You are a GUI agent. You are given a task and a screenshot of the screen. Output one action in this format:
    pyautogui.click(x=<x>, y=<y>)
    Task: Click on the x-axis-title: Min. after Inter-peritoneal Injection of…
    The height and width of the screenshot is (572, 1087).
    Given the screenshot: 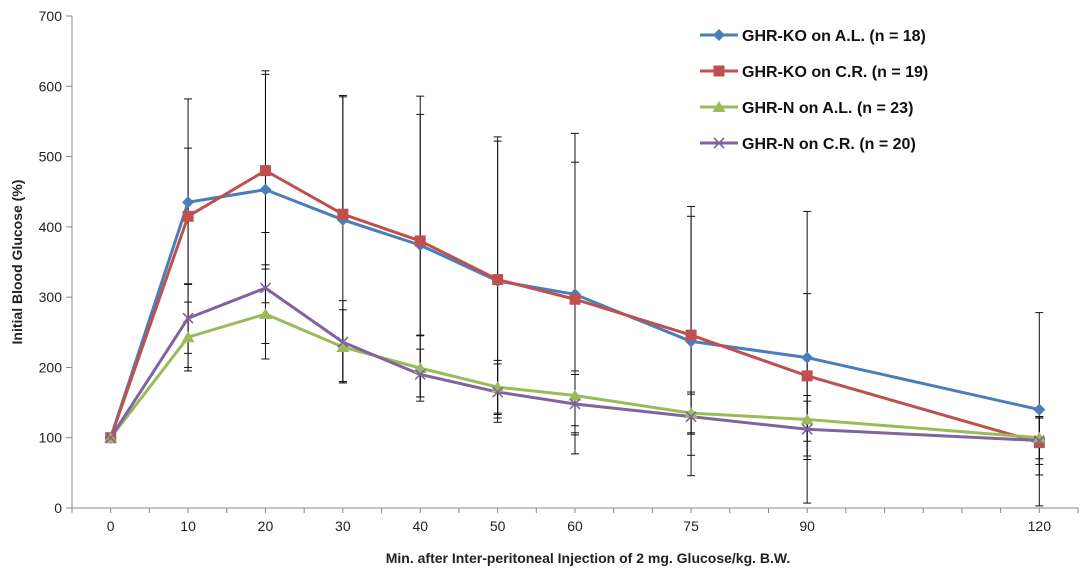 What is the action you would take?
    pyautogui.click(x=588, y=558)
    